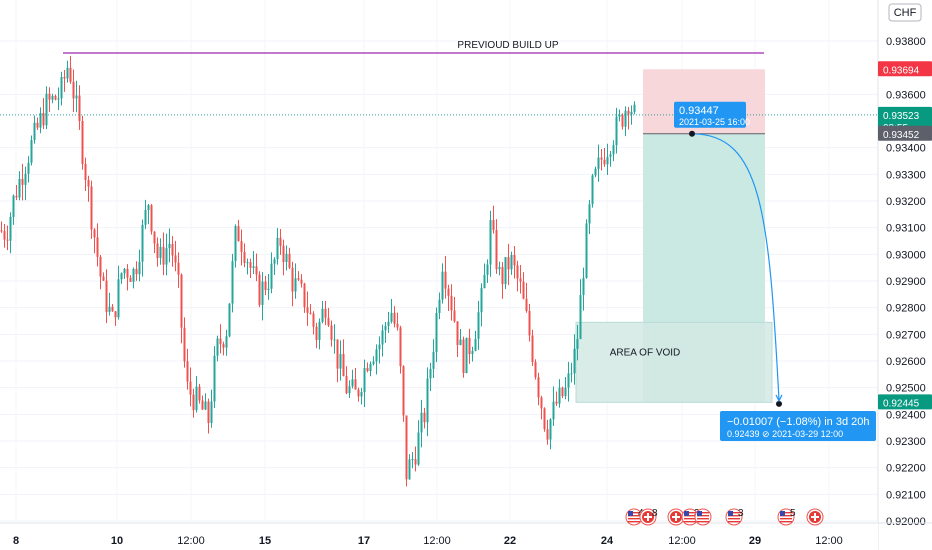 Image resolution: width=932 pixels, height=550 pixels. What do you see at coordinates (815, 517) in the screenshot?
I see `swiss-flag-icon` at bounding box center [815, 517].